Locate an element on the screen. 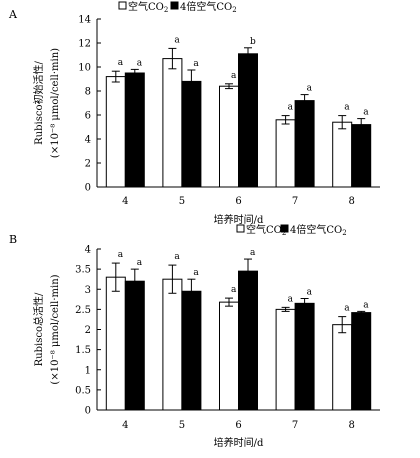 This screenshot has height=458, width=420. significance-label: b is located at coordinates (253, 42).